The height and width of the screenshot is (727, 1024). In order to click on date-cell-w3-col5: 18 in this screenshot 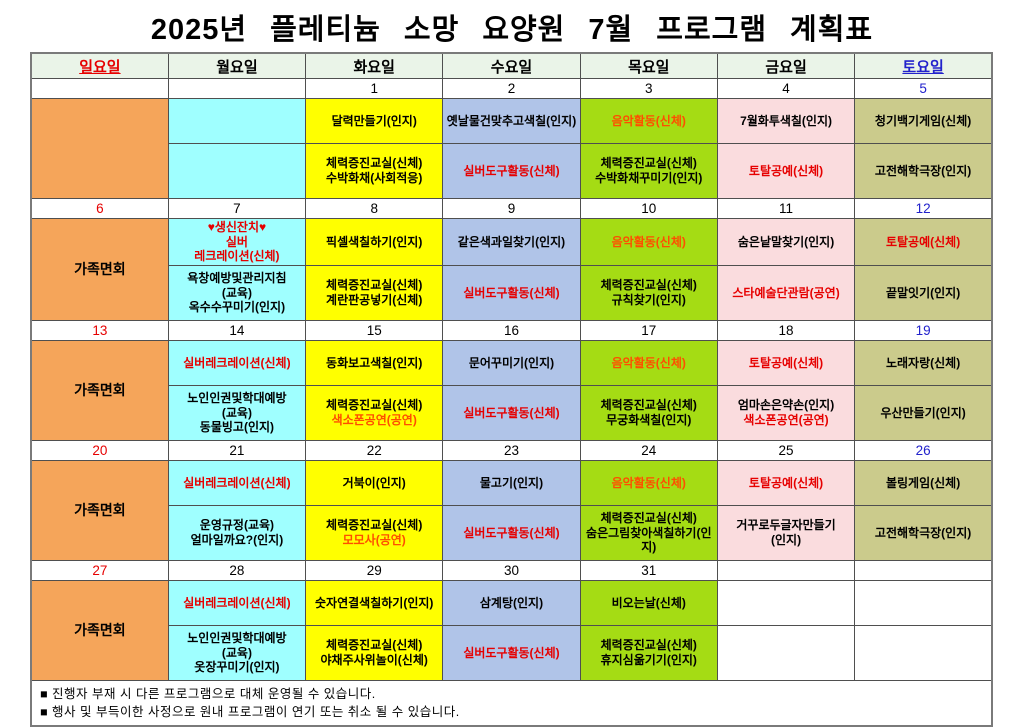, I will do `click(786, 330)`.